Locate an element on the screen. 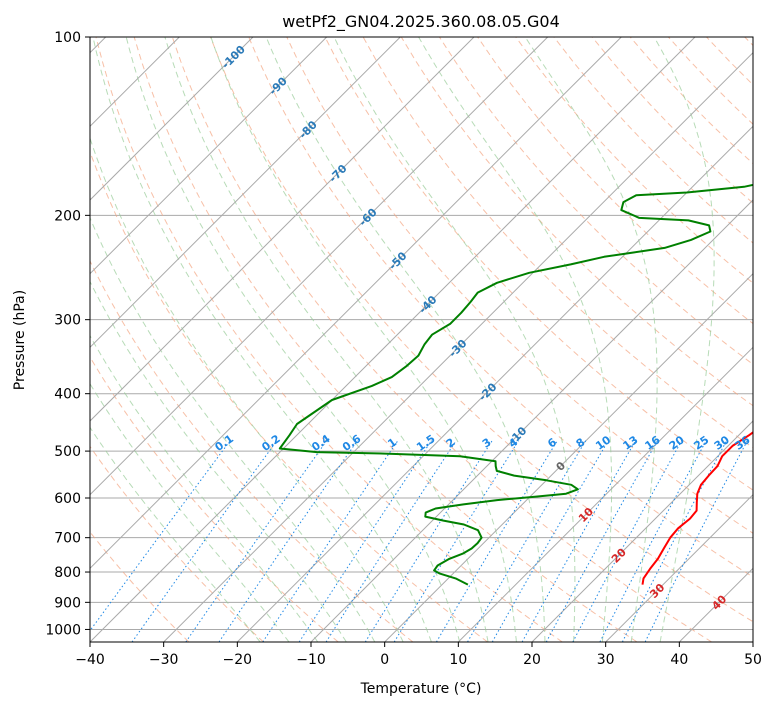 This screenshot has height=708, width=775. x-tick-label: 0 is located at coordinates (384, 660).